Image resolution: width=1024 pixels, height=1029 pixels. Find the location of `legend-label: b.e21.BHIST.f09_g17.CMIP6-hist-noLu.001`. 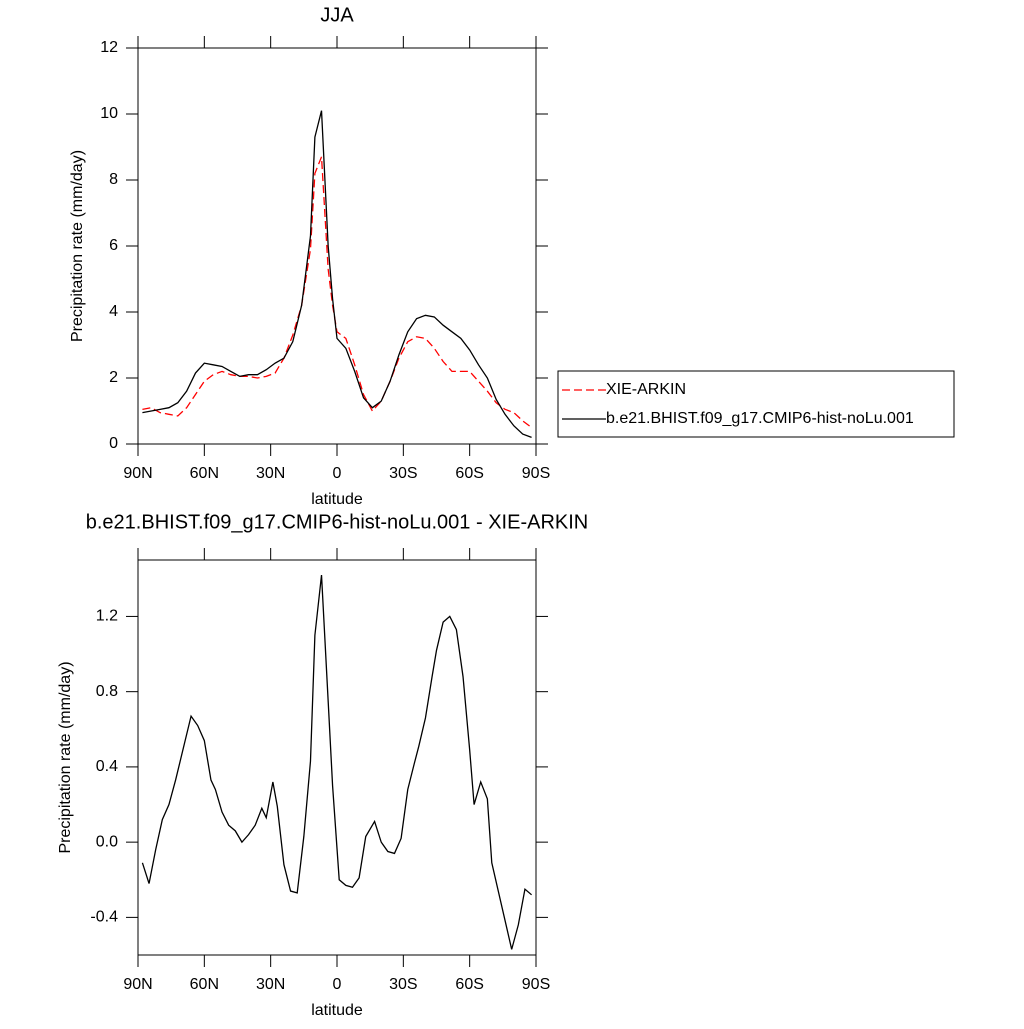

legend-label: b.e21.BHIST.f09_g17.CMIP6-hist-noLu.001 is located at coordinates (760, 418).